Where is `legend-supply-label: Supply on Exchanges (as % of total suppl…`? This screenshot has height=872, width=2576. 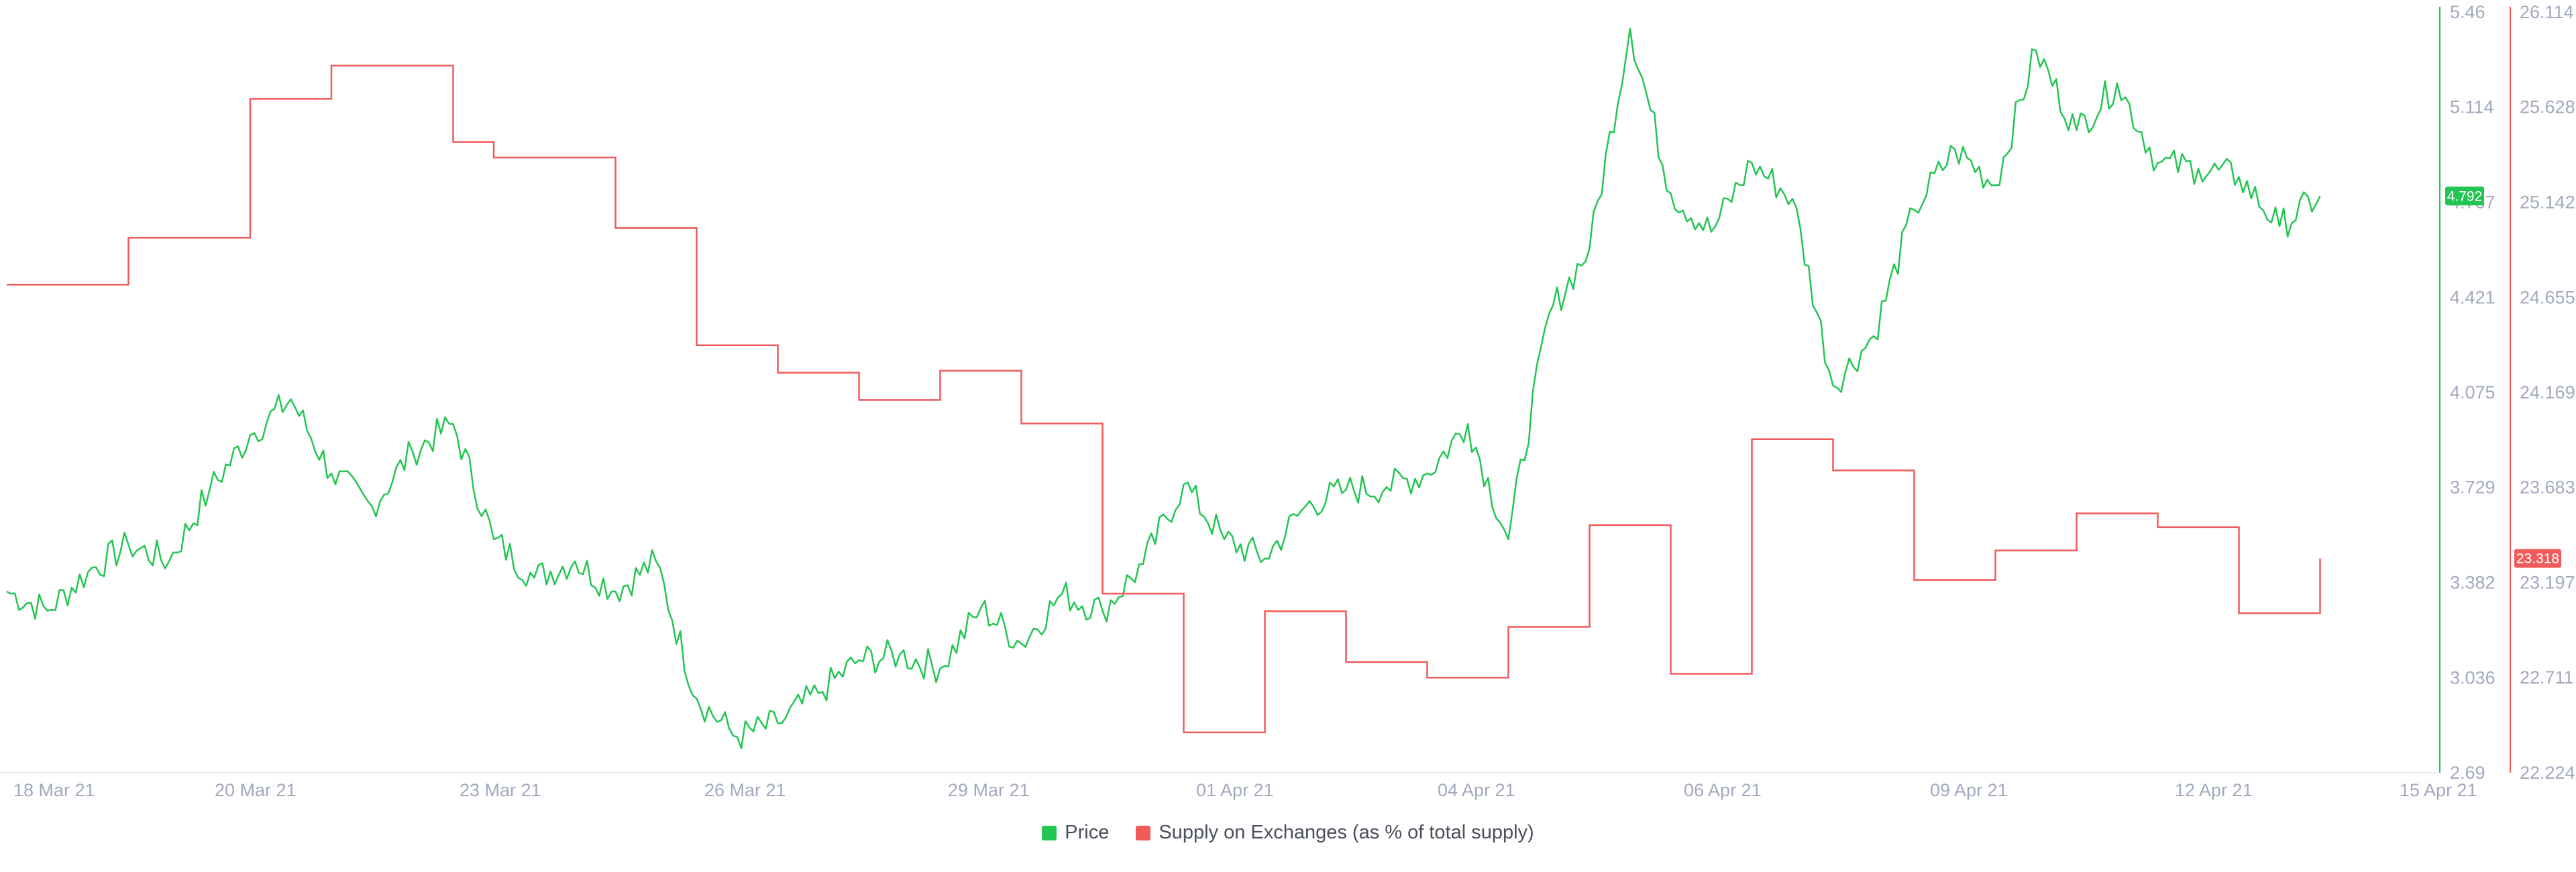 legend-supply-label: Supply on Exchanges (as % of total suppl… is located at coordinates (1346, 832).